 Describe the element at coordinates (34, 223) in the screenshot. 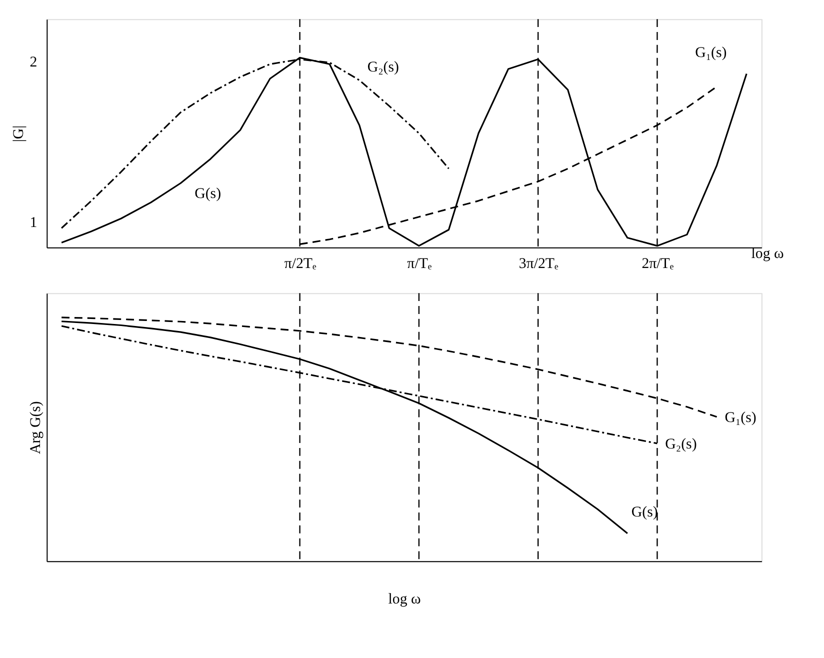

I see `y-tick-label: 1` at that location.